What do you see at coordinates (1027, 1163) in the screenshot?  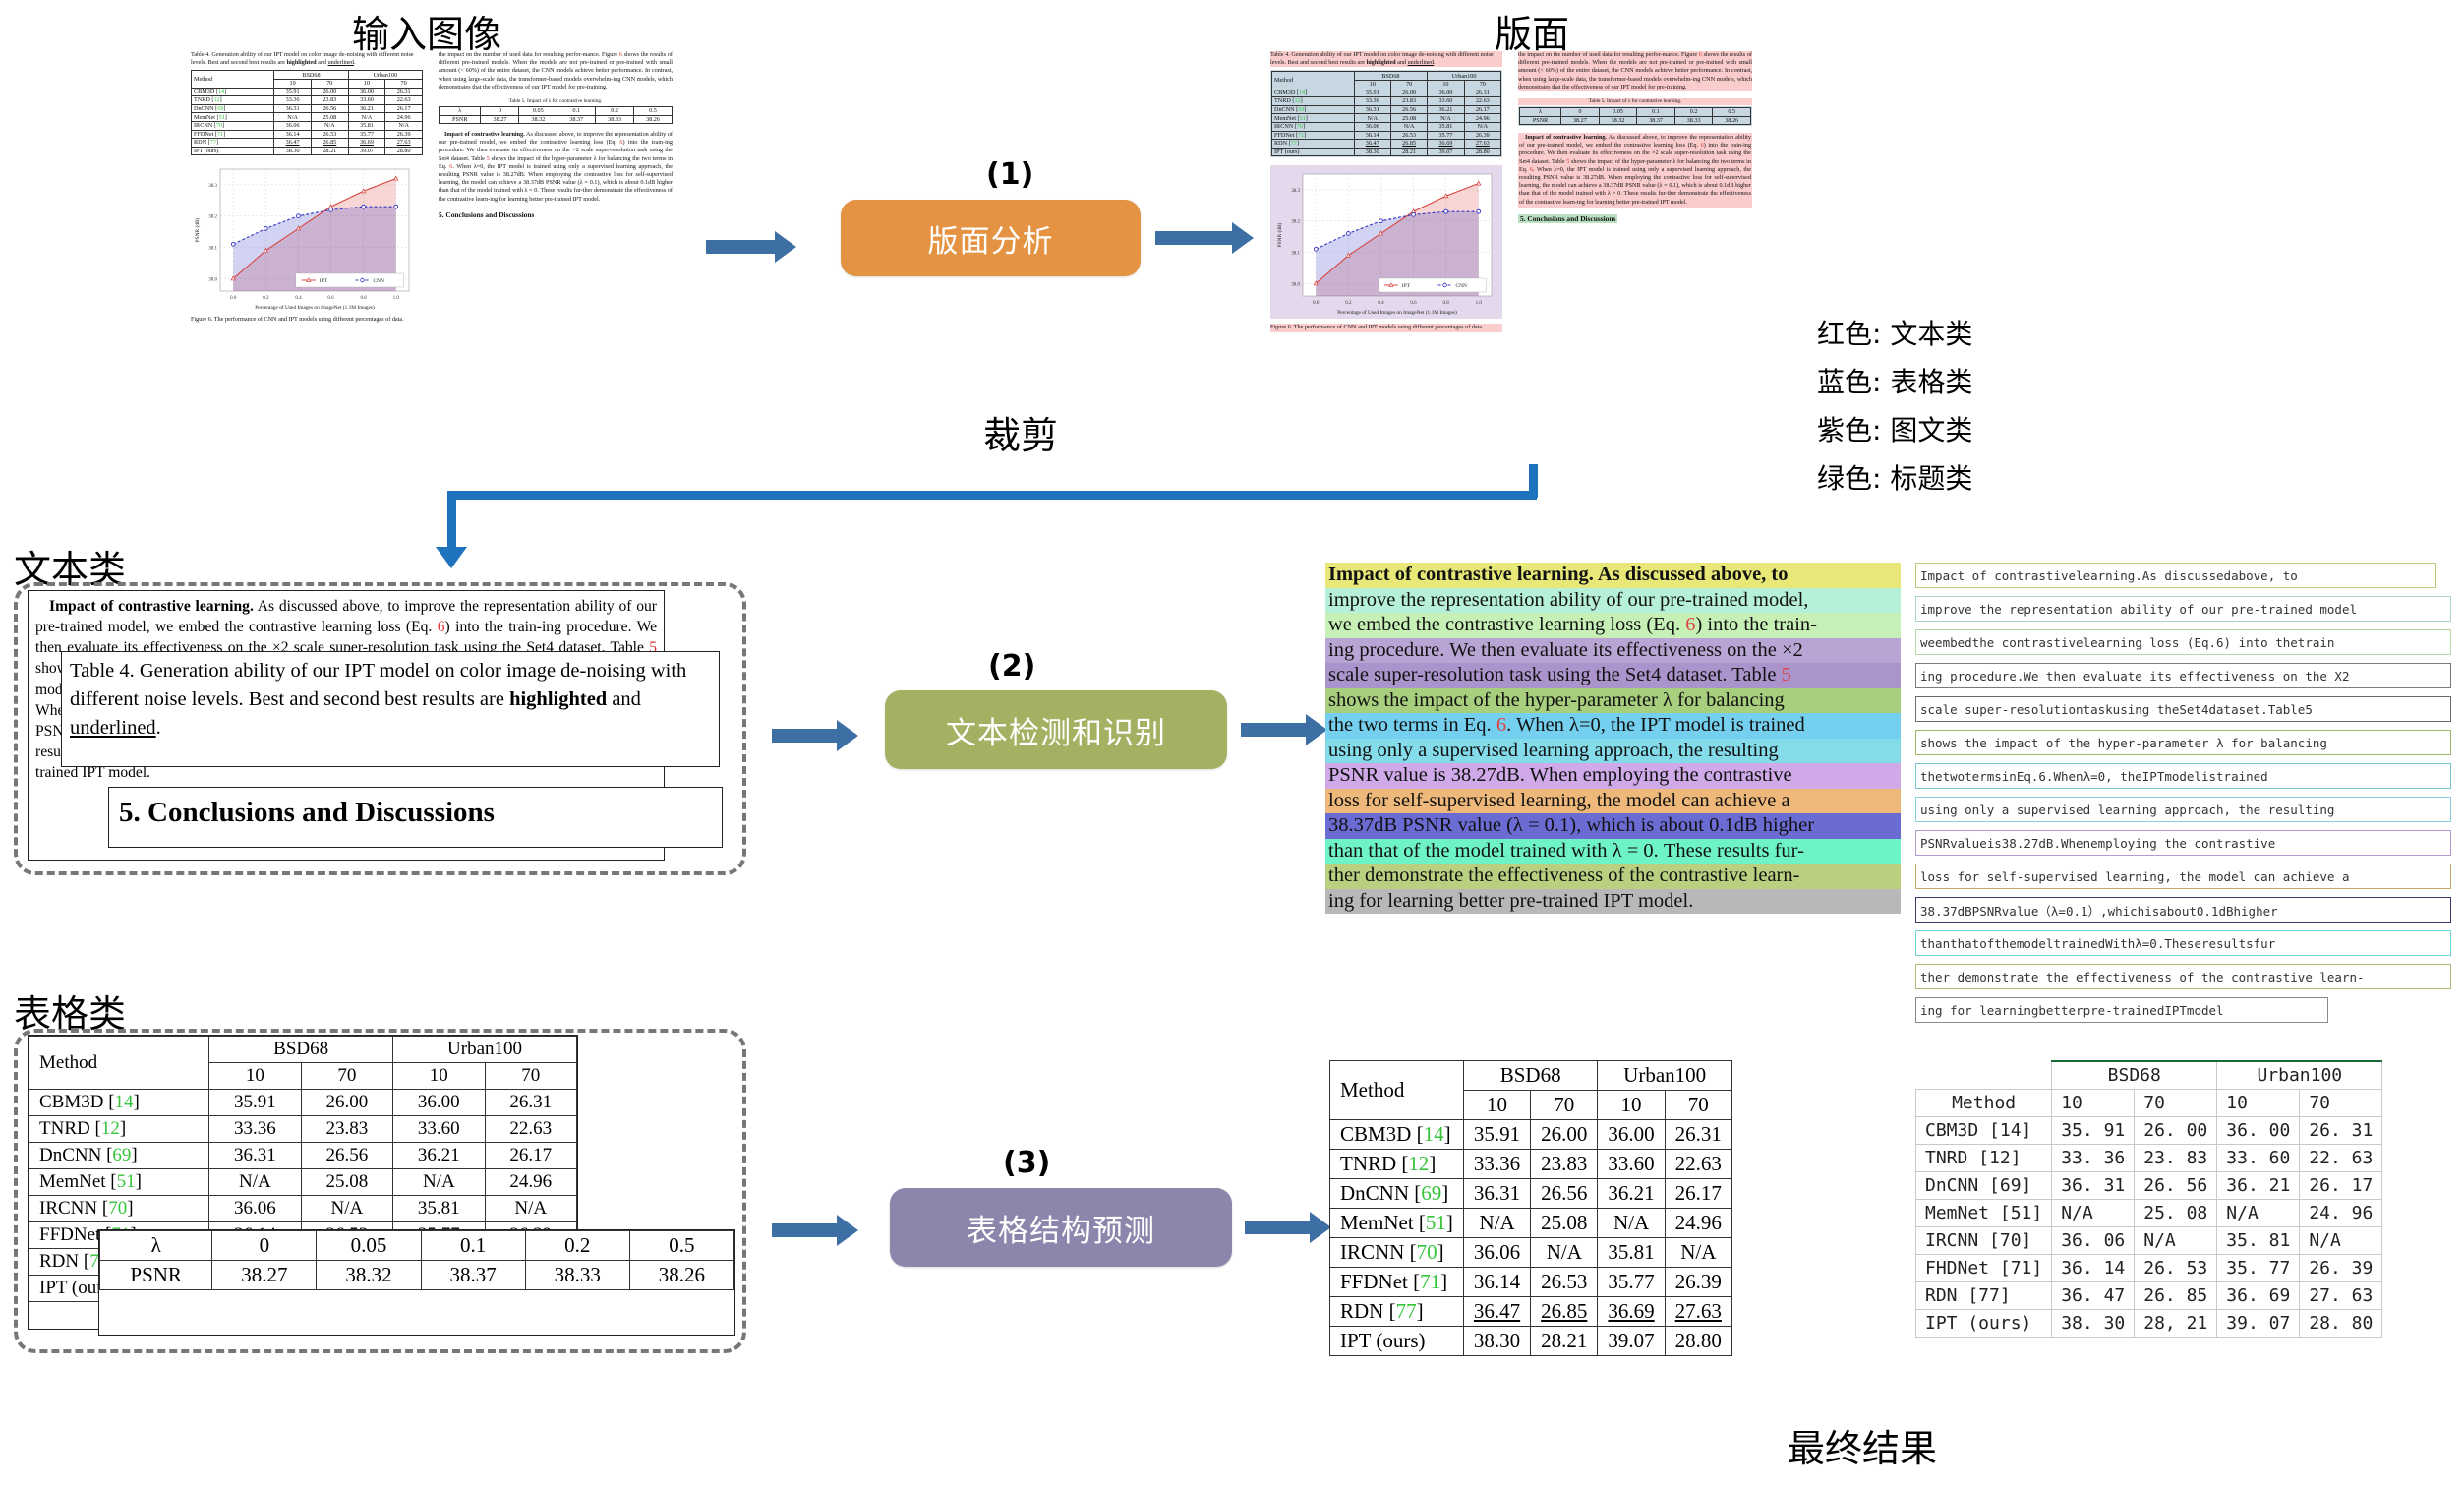 I see `step-3-number: (3)` at bounding box center [1027, 1163].